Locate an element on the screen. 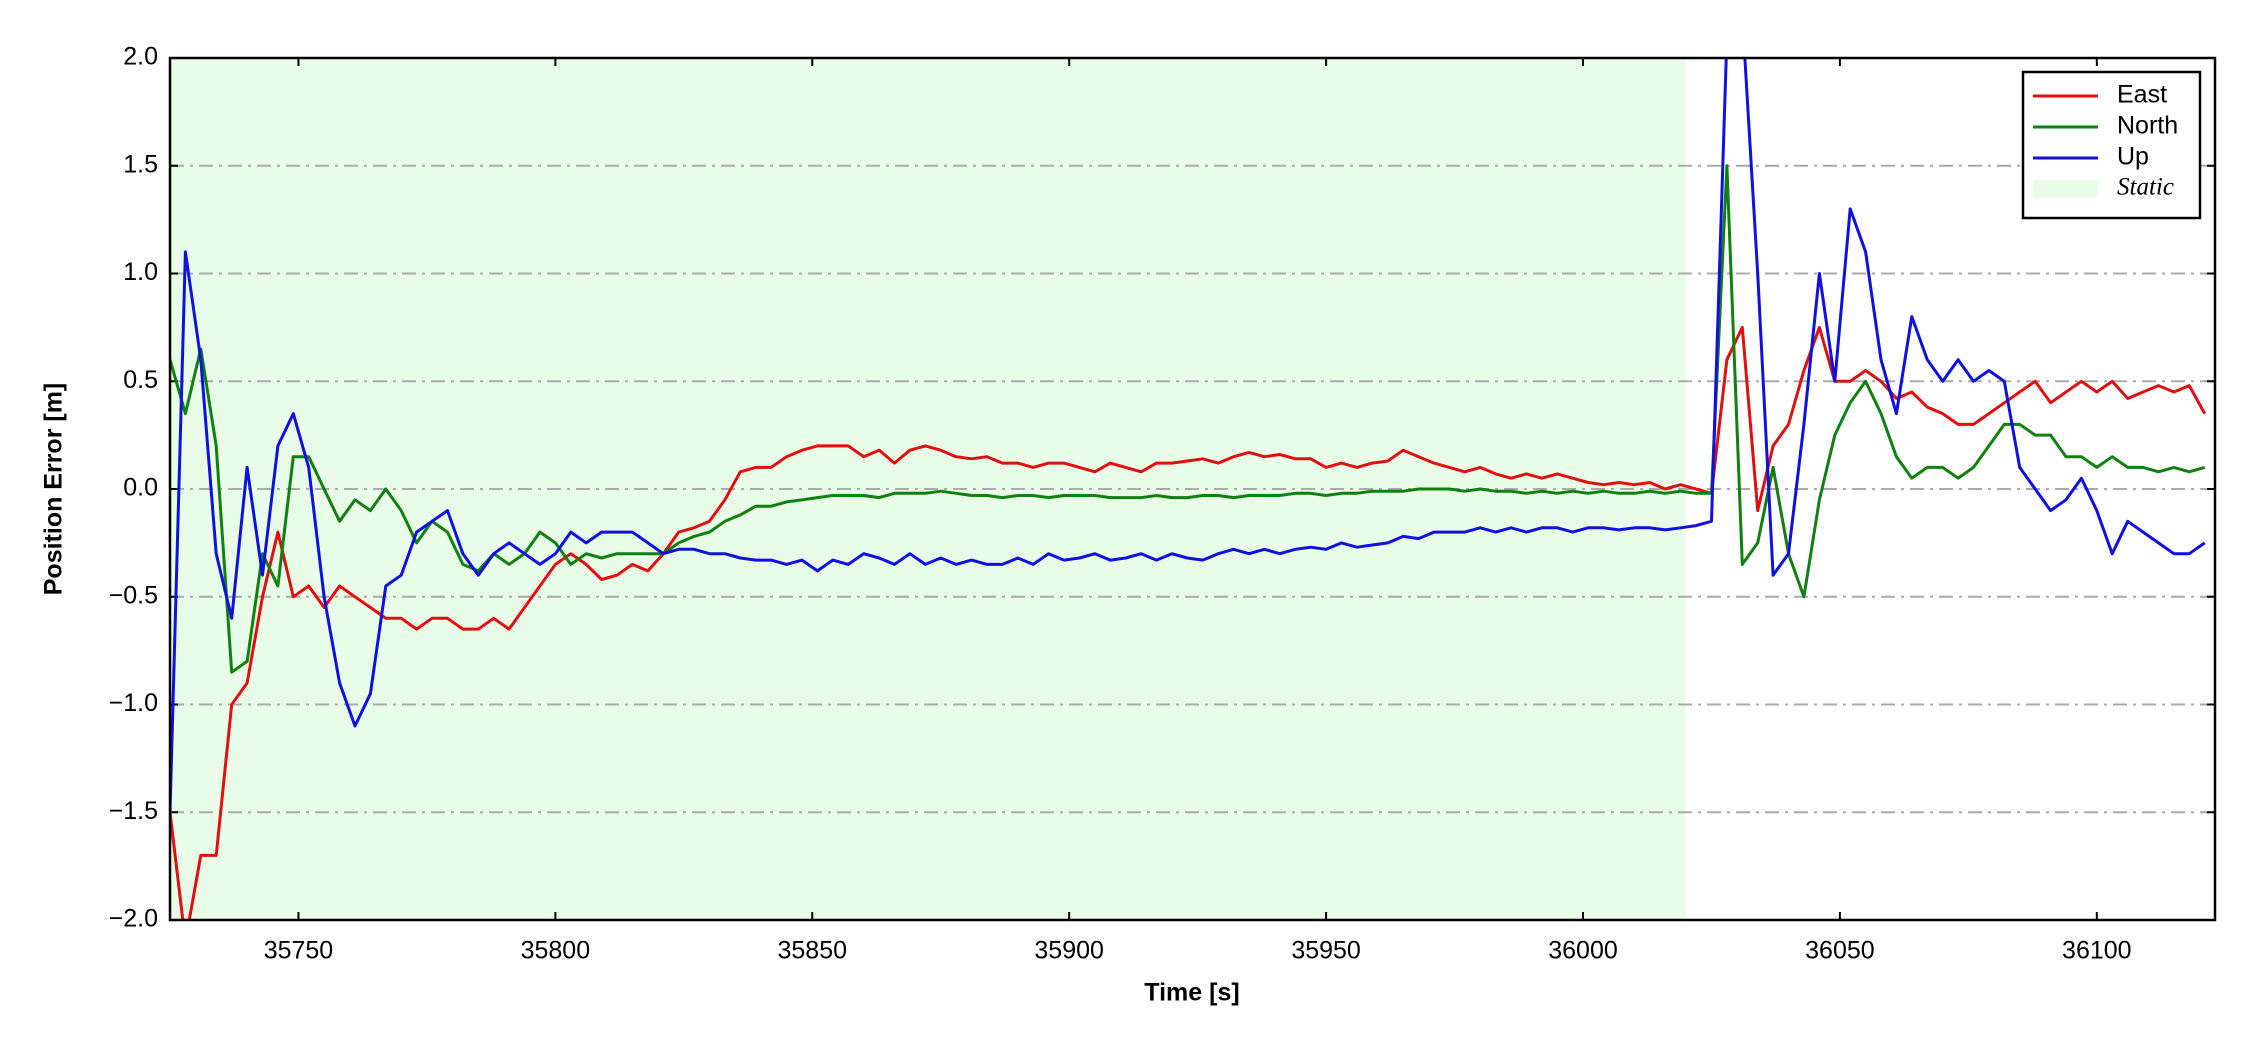  y-tick-label: 0.5 is located at coordinates (140, 380).